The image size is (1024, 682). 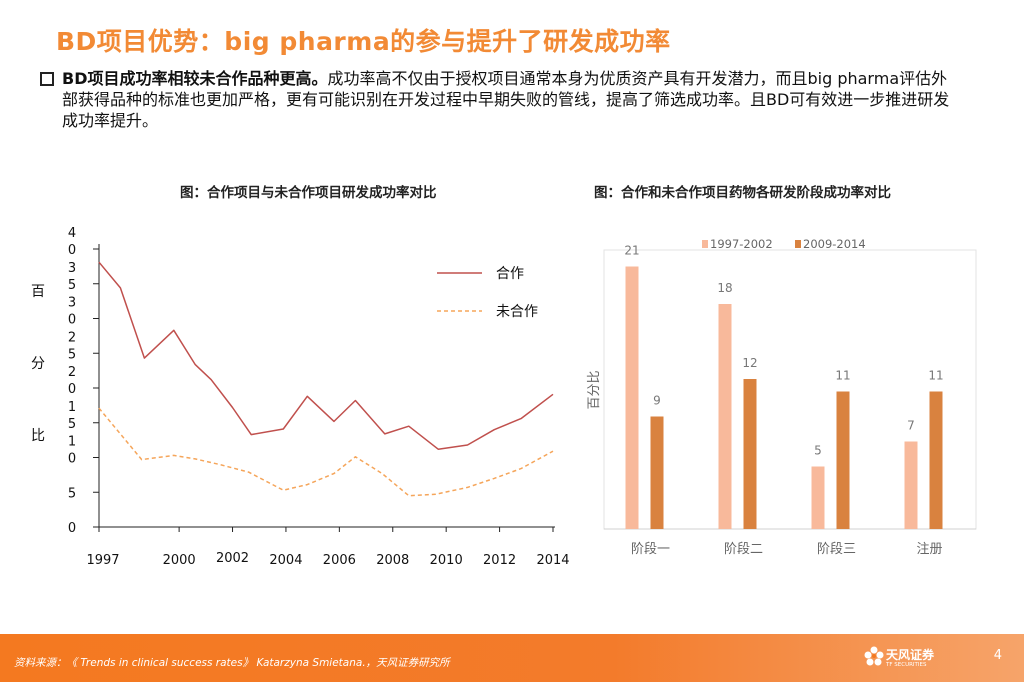 I want to click on line-chart-title: 图：合作项目与未合作项目研发成功率对比, so click(x=308, y=193).